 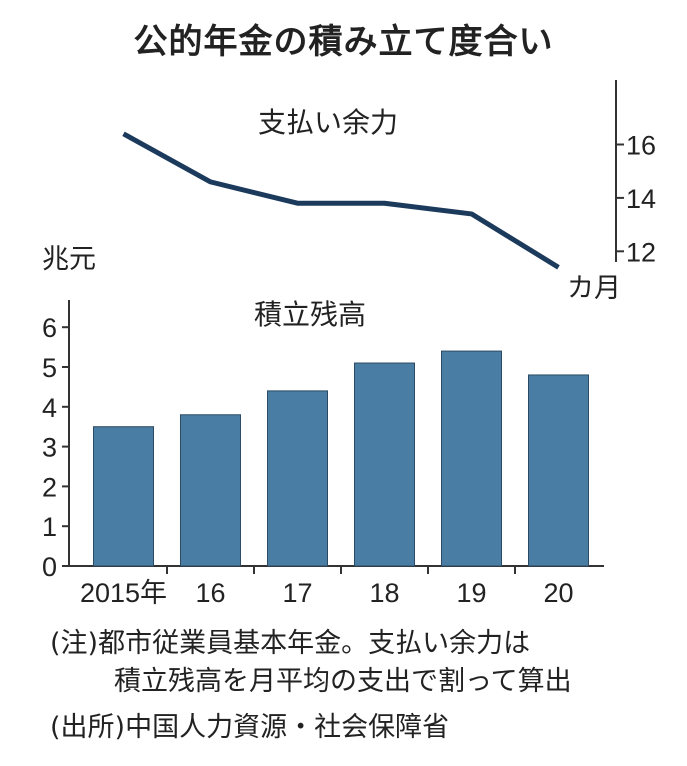 I want to click on chart-title: 公的年金の積み立て度合い, so click(x=343, y=42).